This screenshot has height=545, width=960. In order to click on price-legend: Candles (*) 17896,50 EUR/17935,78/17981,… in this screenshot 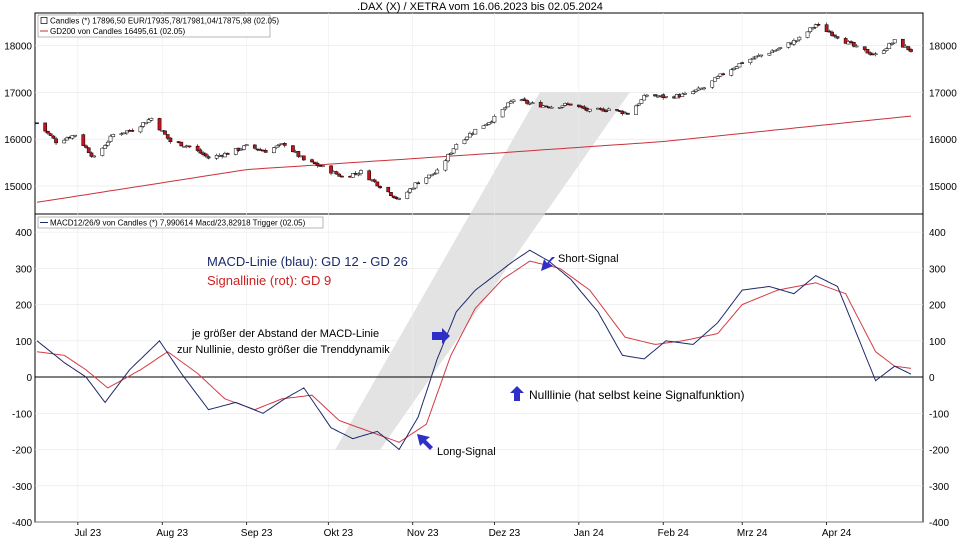, I will do `click(158, 26)`.